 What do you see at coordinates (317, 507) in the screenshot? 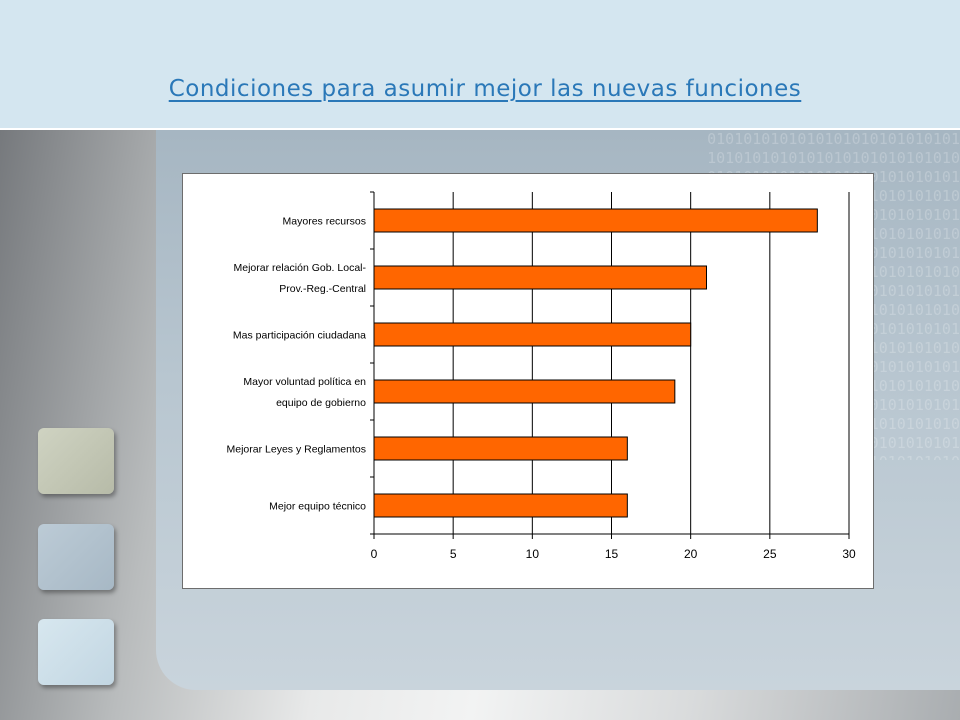
I see `category-label-5: Mejor equipo técnico` at bounding box center [317, 507].